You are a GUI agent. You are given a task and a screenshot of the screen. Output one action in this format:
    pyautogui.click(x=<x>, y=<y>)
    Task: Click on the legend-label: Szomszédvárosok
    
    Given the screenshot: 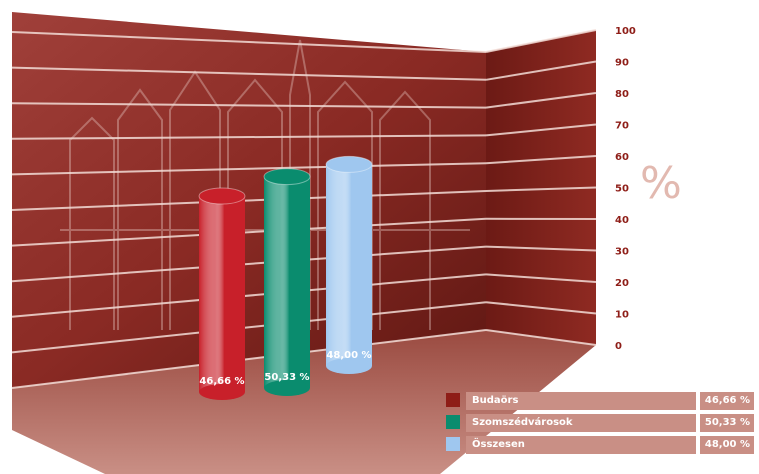 What is the action you would take?
    pyautogui.click(x=581, y=423)
    